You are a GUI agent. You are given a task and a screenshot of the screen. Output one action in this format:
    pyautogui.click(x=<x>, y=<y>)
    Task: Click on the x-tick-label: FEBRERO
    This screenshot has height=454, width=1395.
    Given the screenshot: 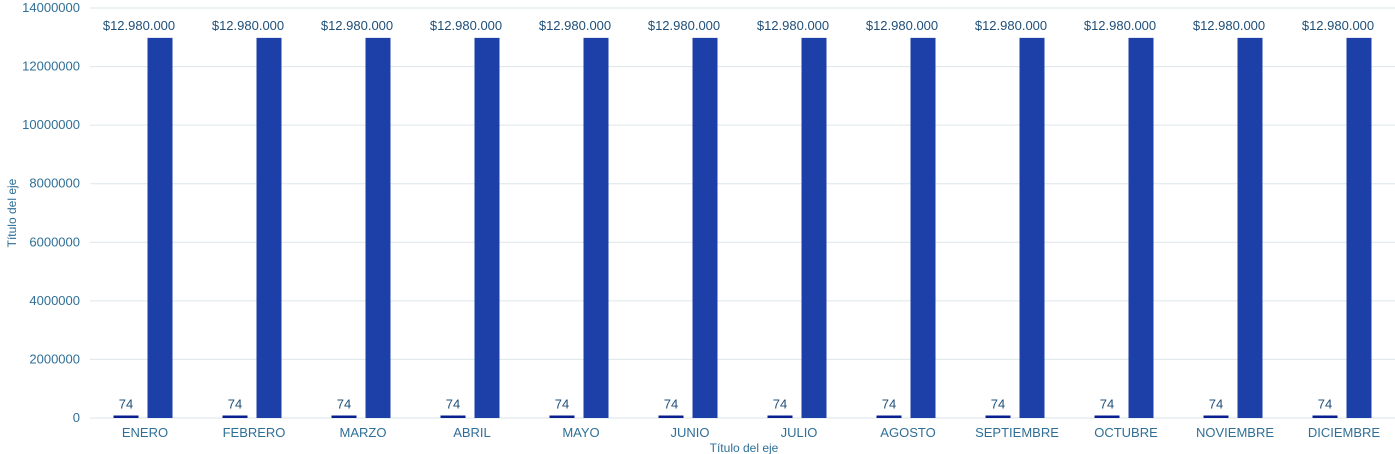 What is the action you would take?
    pyautogui.click(x=254, y=432)
    